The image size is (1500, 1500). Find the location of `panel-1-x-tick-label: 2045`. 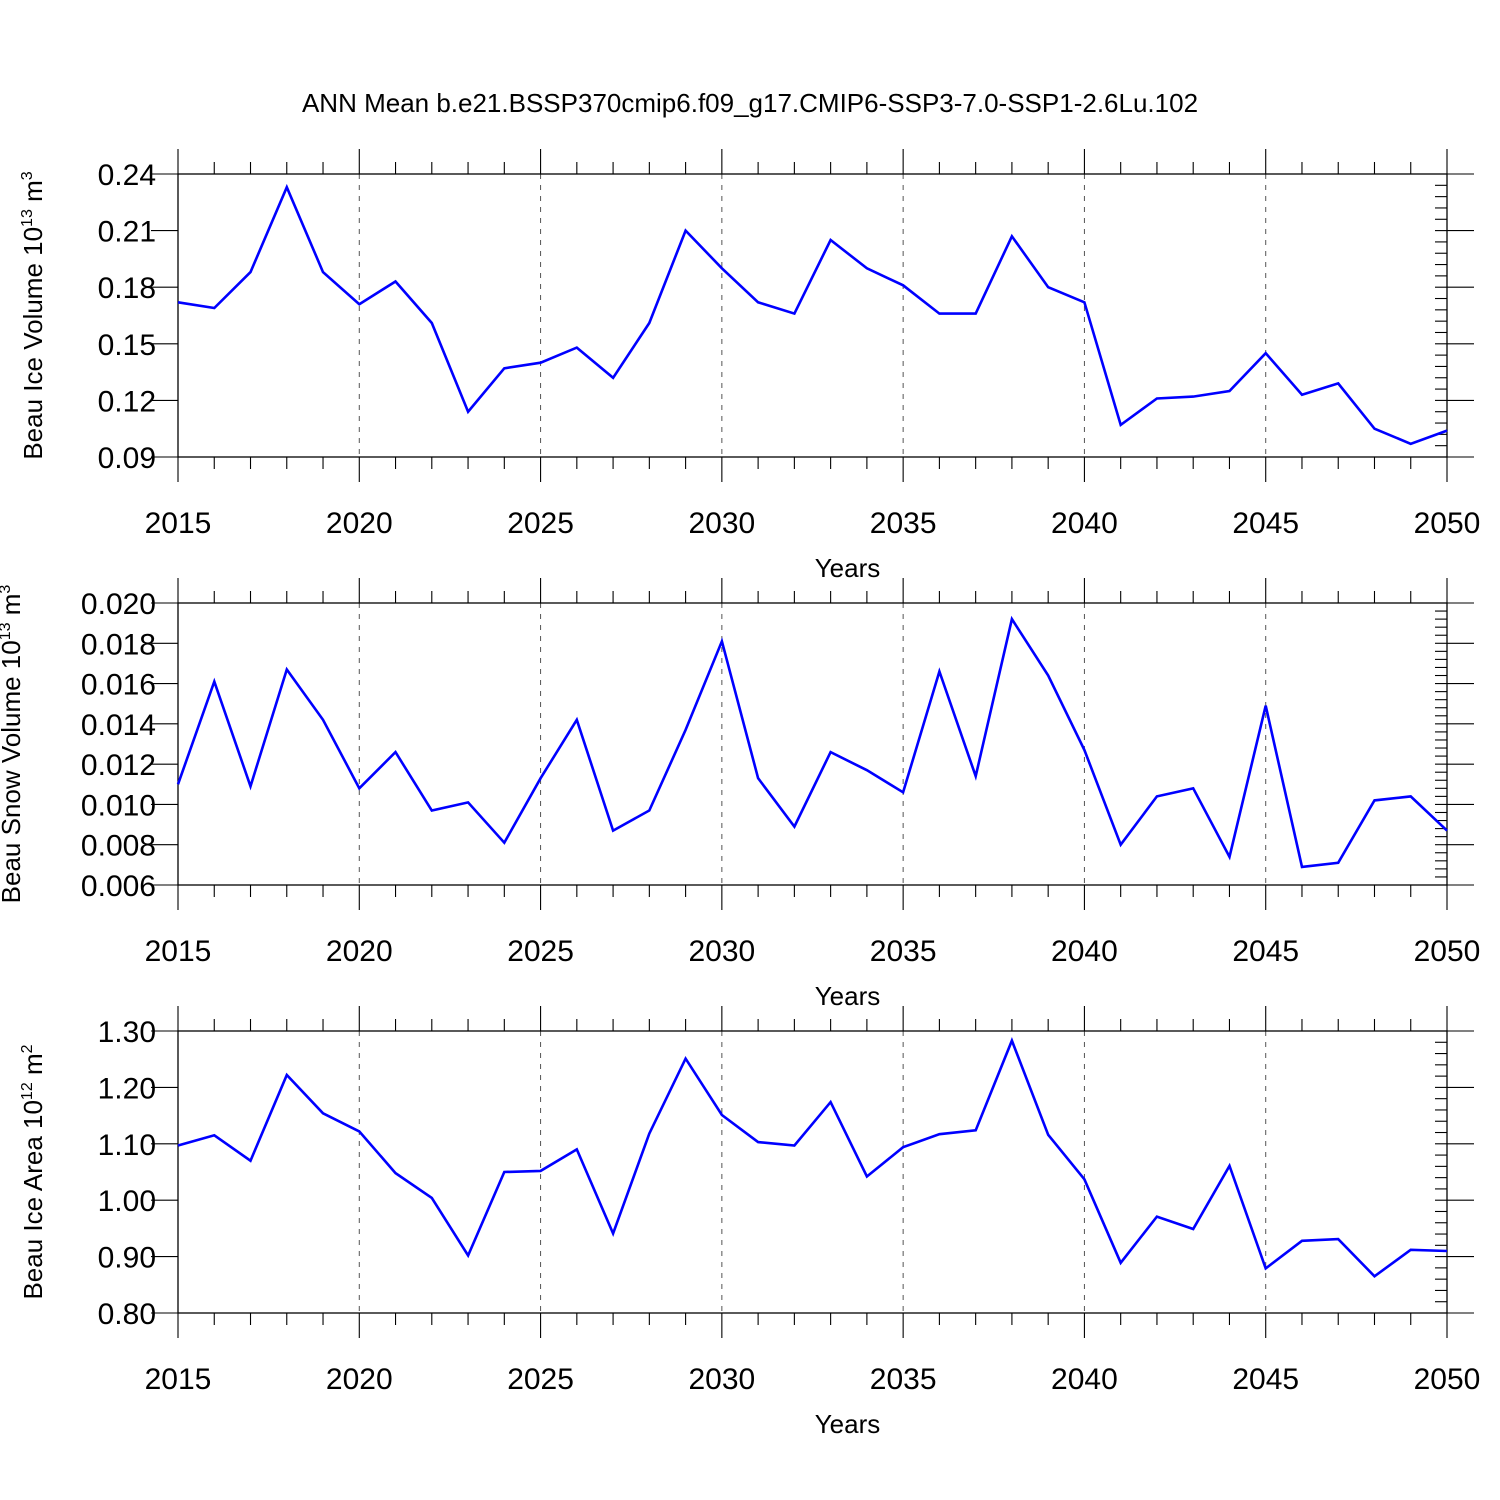

panel-1-x-tick-label: 2045 is located at coordinates (1265, 523).